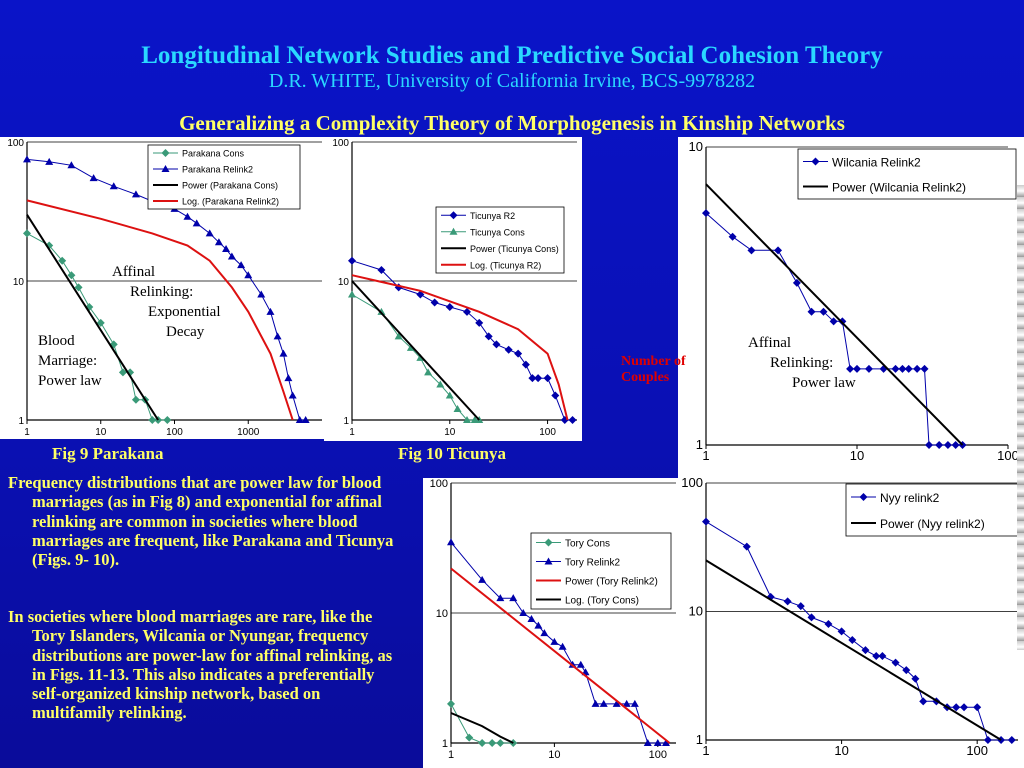 The height and width of the screenshot is (768, 1024). Describe the element at coordinates (824, 383) in the screenshot. I see `wilcania-annotation: Power law` at that location.